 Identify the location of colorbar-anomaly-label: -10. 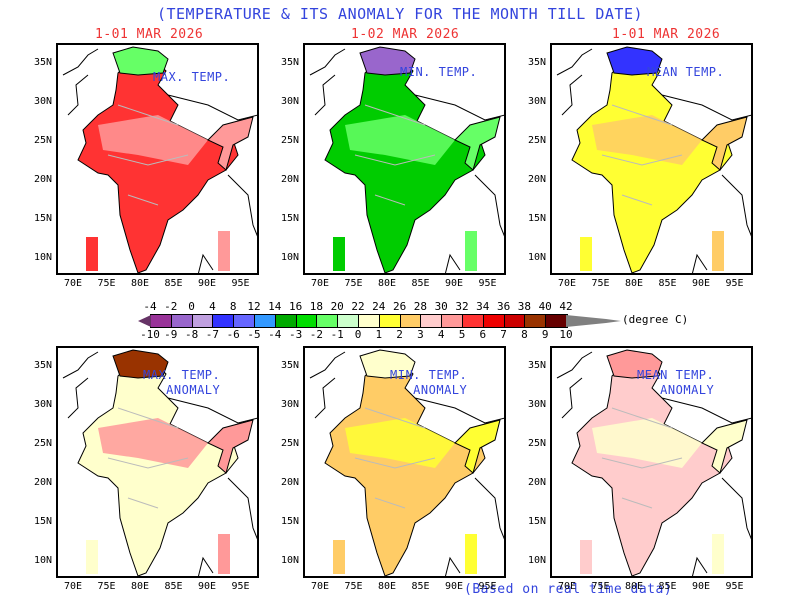
(150, 334).